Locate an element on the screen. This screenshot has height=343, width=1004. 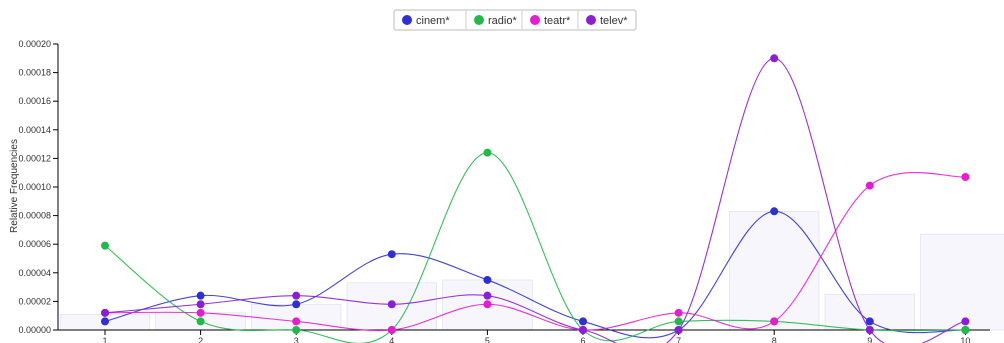
y-tick-label: 0.00012 is located at coordinates (34, 158).